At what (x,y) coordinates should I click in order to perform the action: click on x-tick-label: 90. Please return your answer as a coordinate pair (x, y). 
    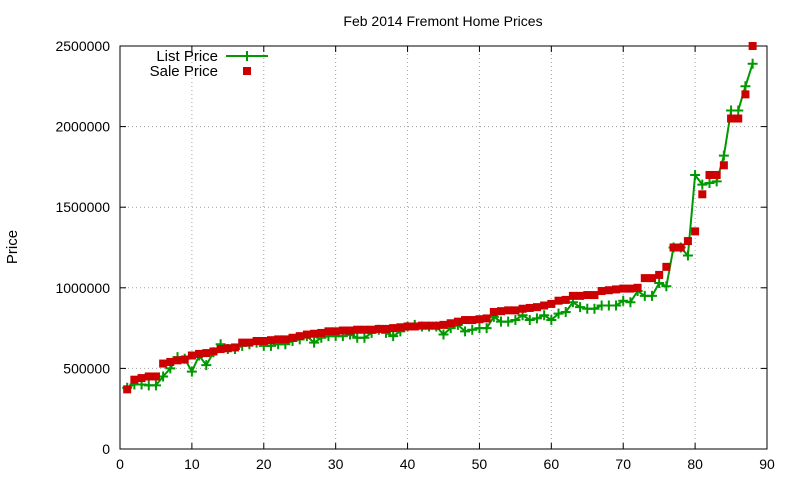
    Looking at the image, I should click on (767, 464).